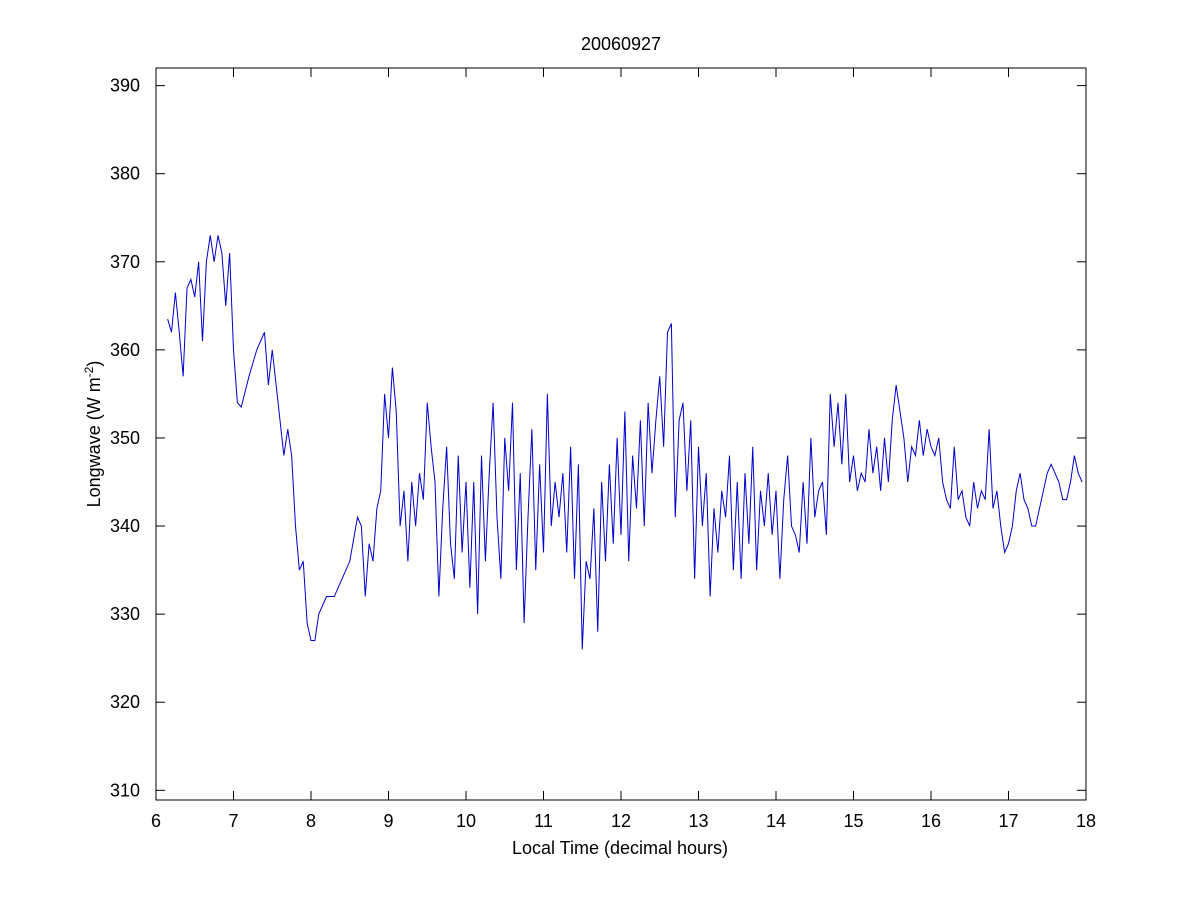 Image resolution: width=1200 pixels, height=900 pixels. What do you see at coordinates (543, 821) in the screenshot?
I see `x-tick-label: 11` at bounding box center [543, 821].